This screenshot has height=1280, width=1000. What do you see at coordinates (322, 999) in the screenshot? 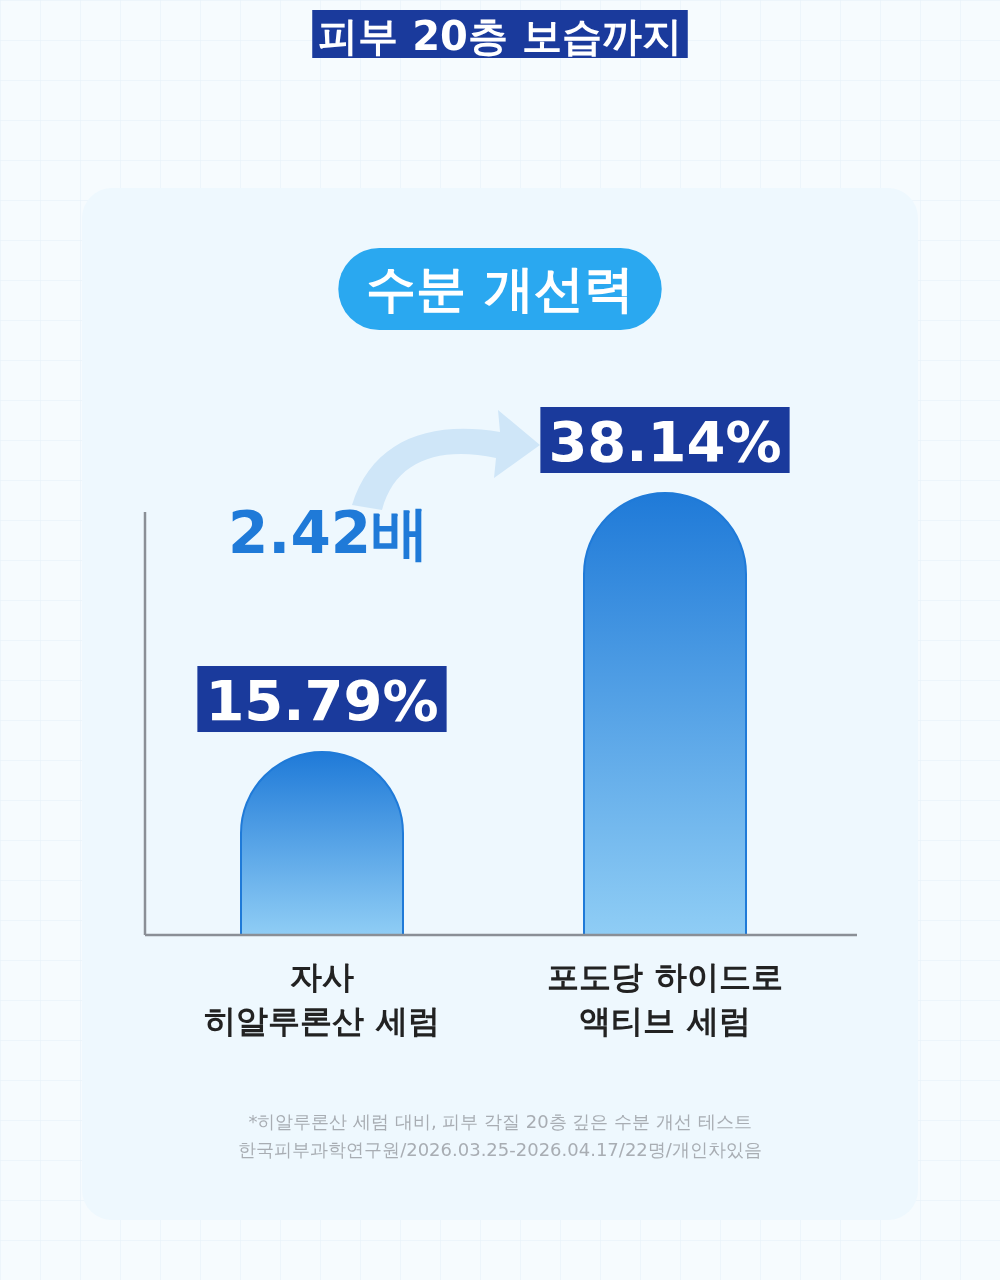
I see `x-tick-label: 자사 히알루론산 세럼` at bounding box center [322, 999].